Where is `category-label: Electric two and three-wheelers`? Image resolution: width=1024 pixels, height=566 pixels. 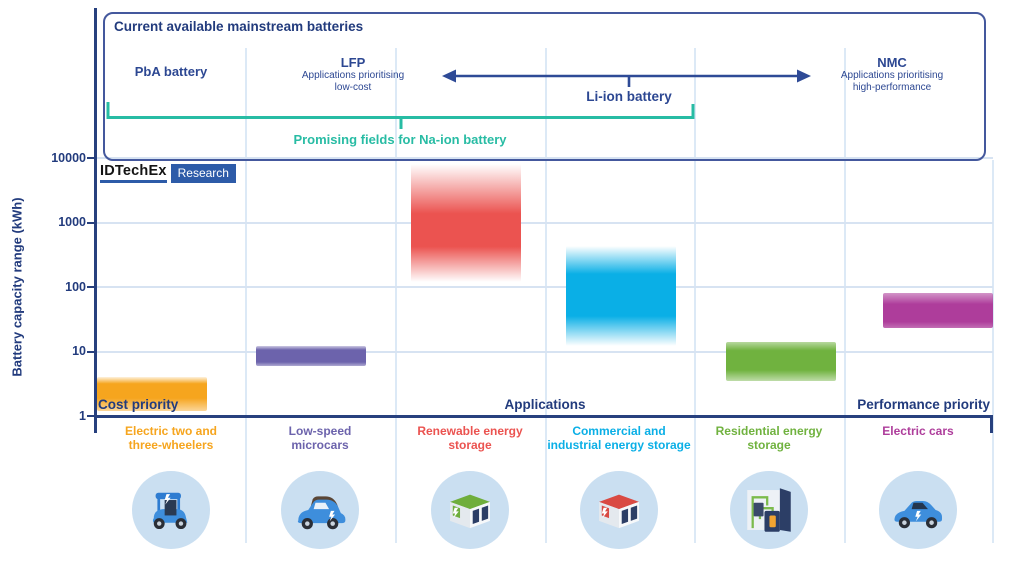
category-label: Electric two and three-wheelers is located at coordinates (171, 438).